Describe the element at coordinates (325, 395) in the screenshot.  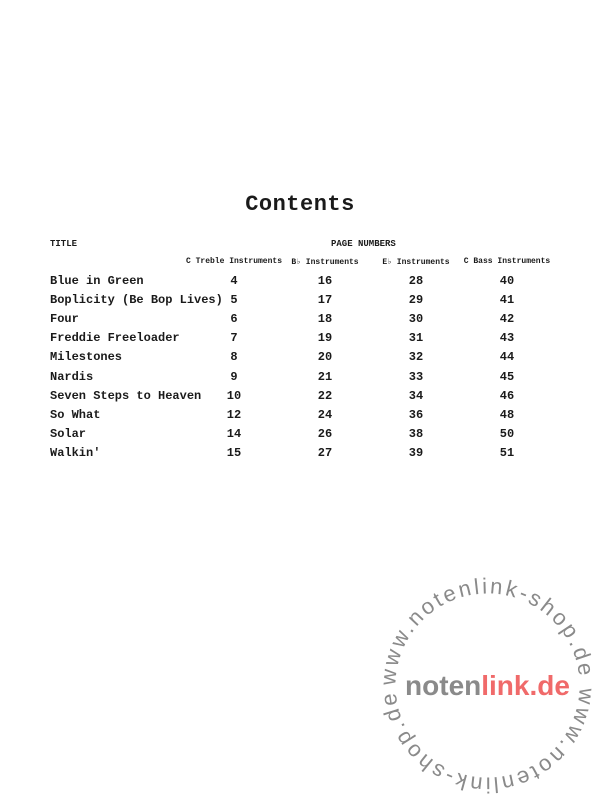
I see `page-number: 22` at that location.